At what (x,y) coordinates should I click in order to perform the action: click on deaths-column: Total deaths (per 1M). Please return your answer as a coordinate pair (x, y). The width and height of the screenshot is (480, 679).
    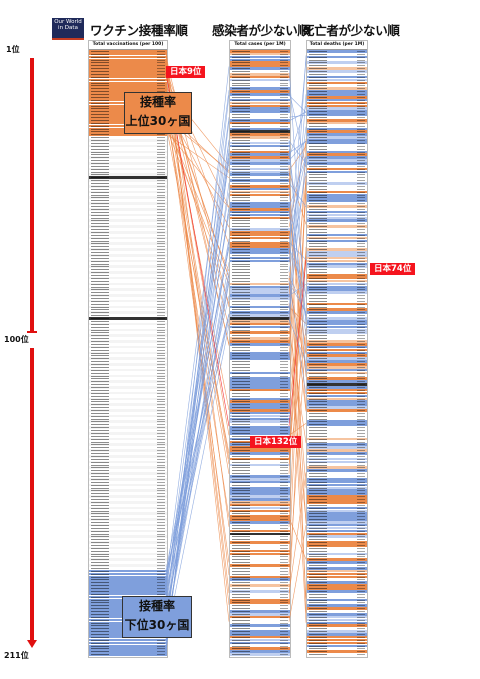
    Looking at the image, I should click on (337, 349).